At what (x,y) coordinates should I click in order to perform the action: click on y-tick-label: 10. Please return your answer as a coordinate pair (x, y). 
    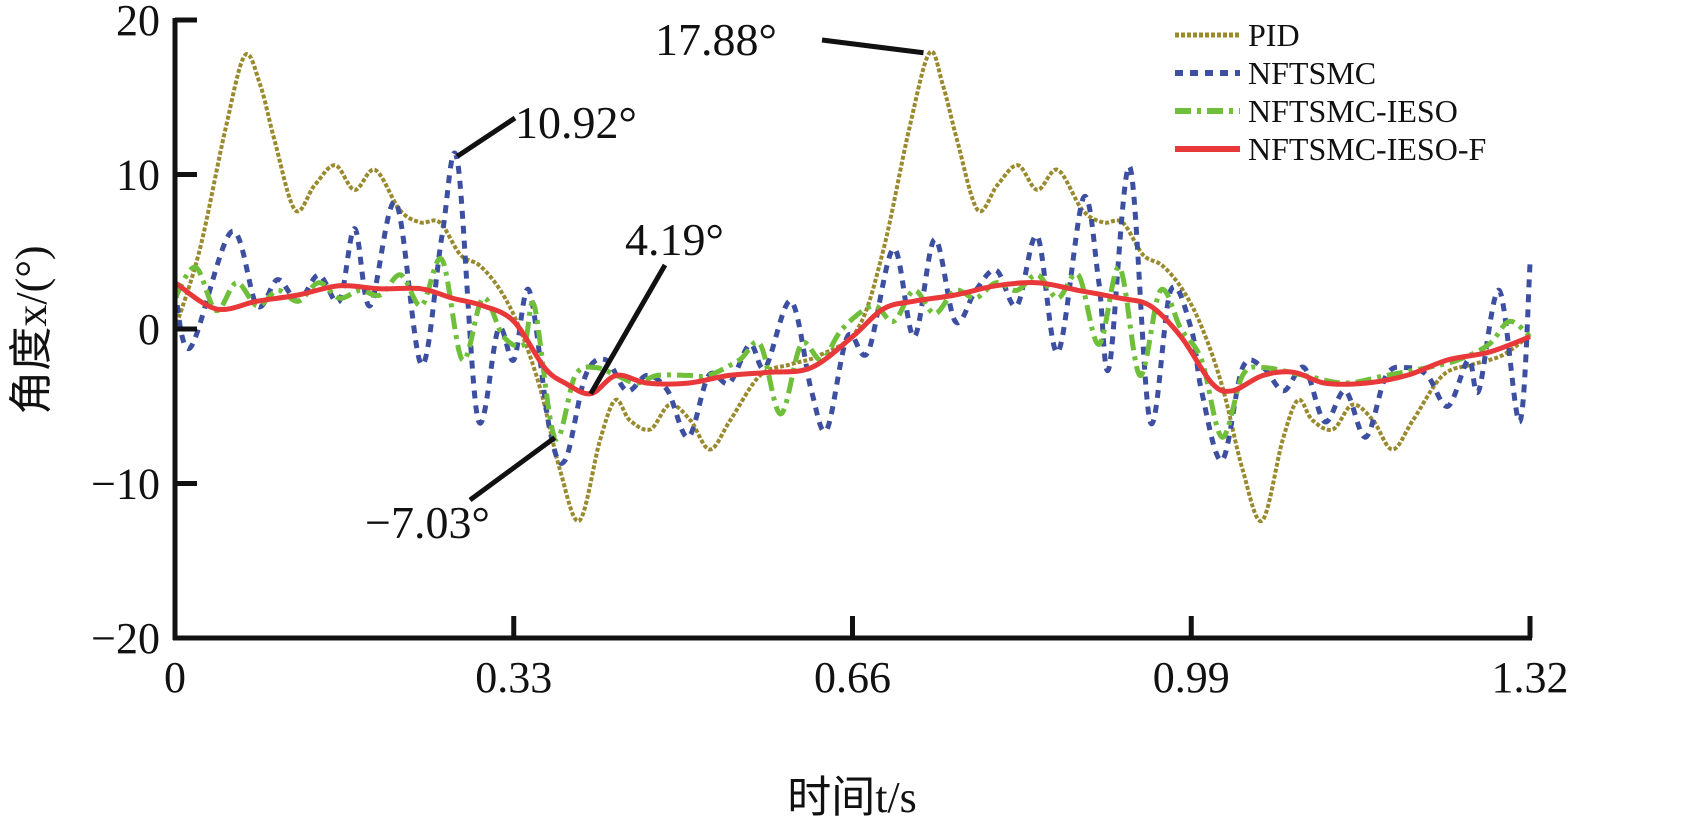
    Looking at the image, I should click on (138, 175).